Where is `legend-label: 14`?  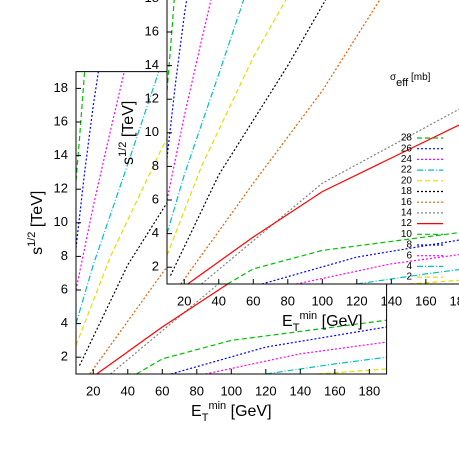
legend-label: 14 is located at coordinates (407, 213).